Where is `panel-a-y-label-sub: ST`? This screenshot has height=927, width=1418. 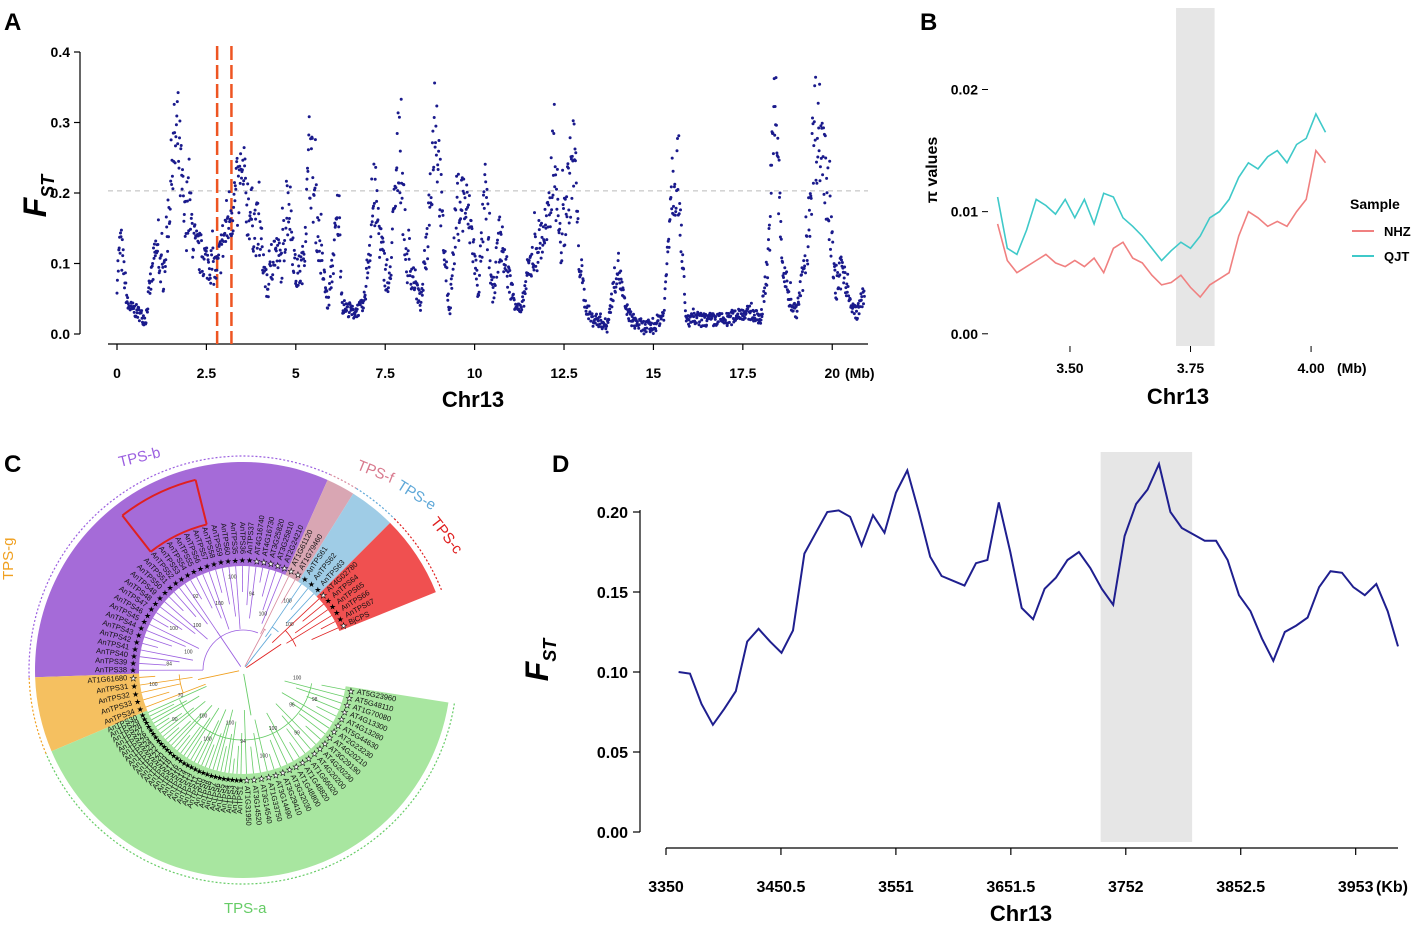 panel-a-y-label-sub: ST is located at coordinates (48, 185).